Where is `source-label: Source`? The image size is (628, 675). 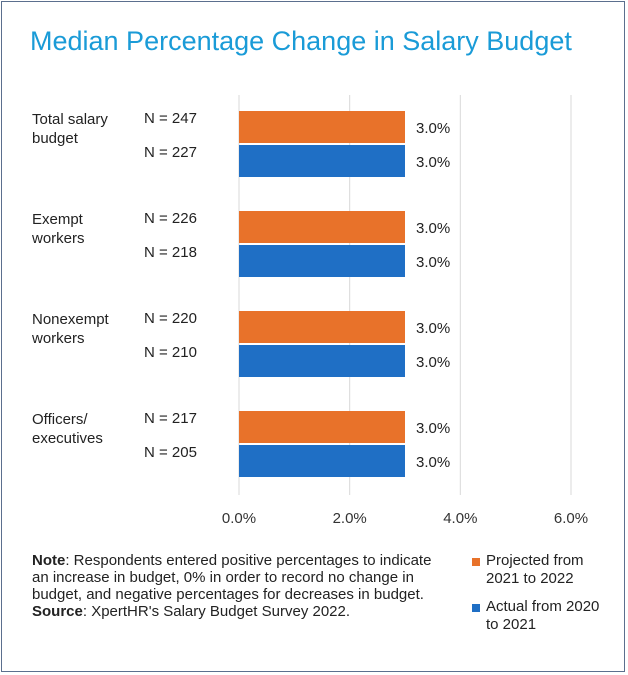
source-label: Source is located at coordinates (57, 611).